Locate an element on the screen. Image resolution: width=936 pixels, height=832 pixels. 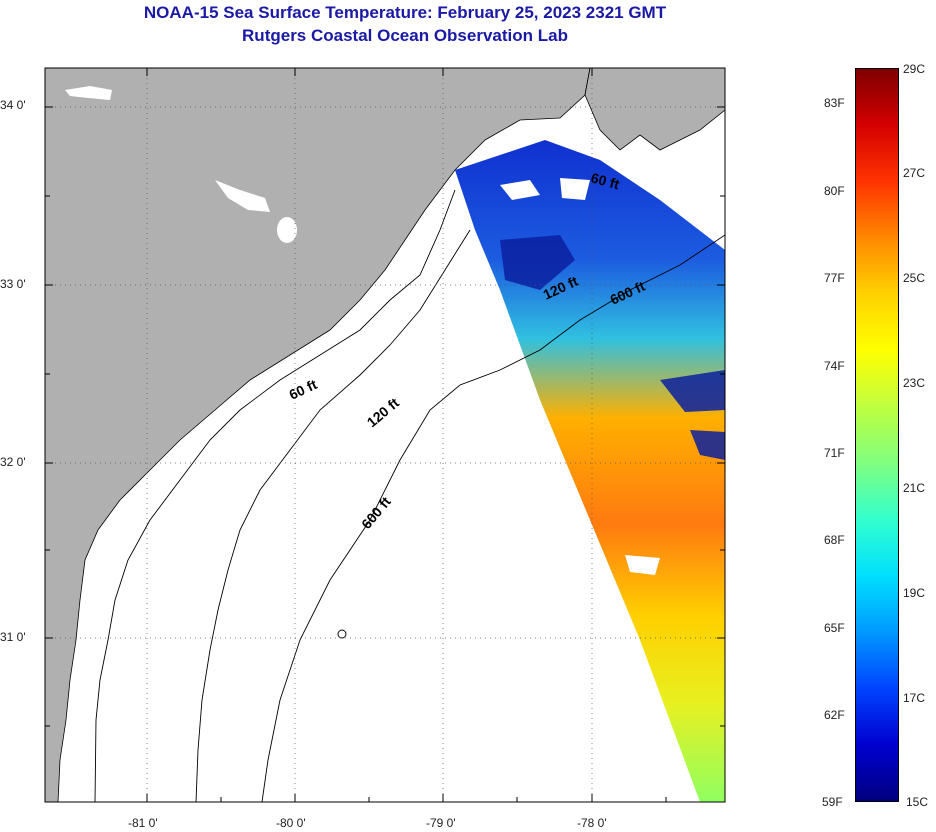
lon-label-78: -78 0' is located at coordinates (592, 823).